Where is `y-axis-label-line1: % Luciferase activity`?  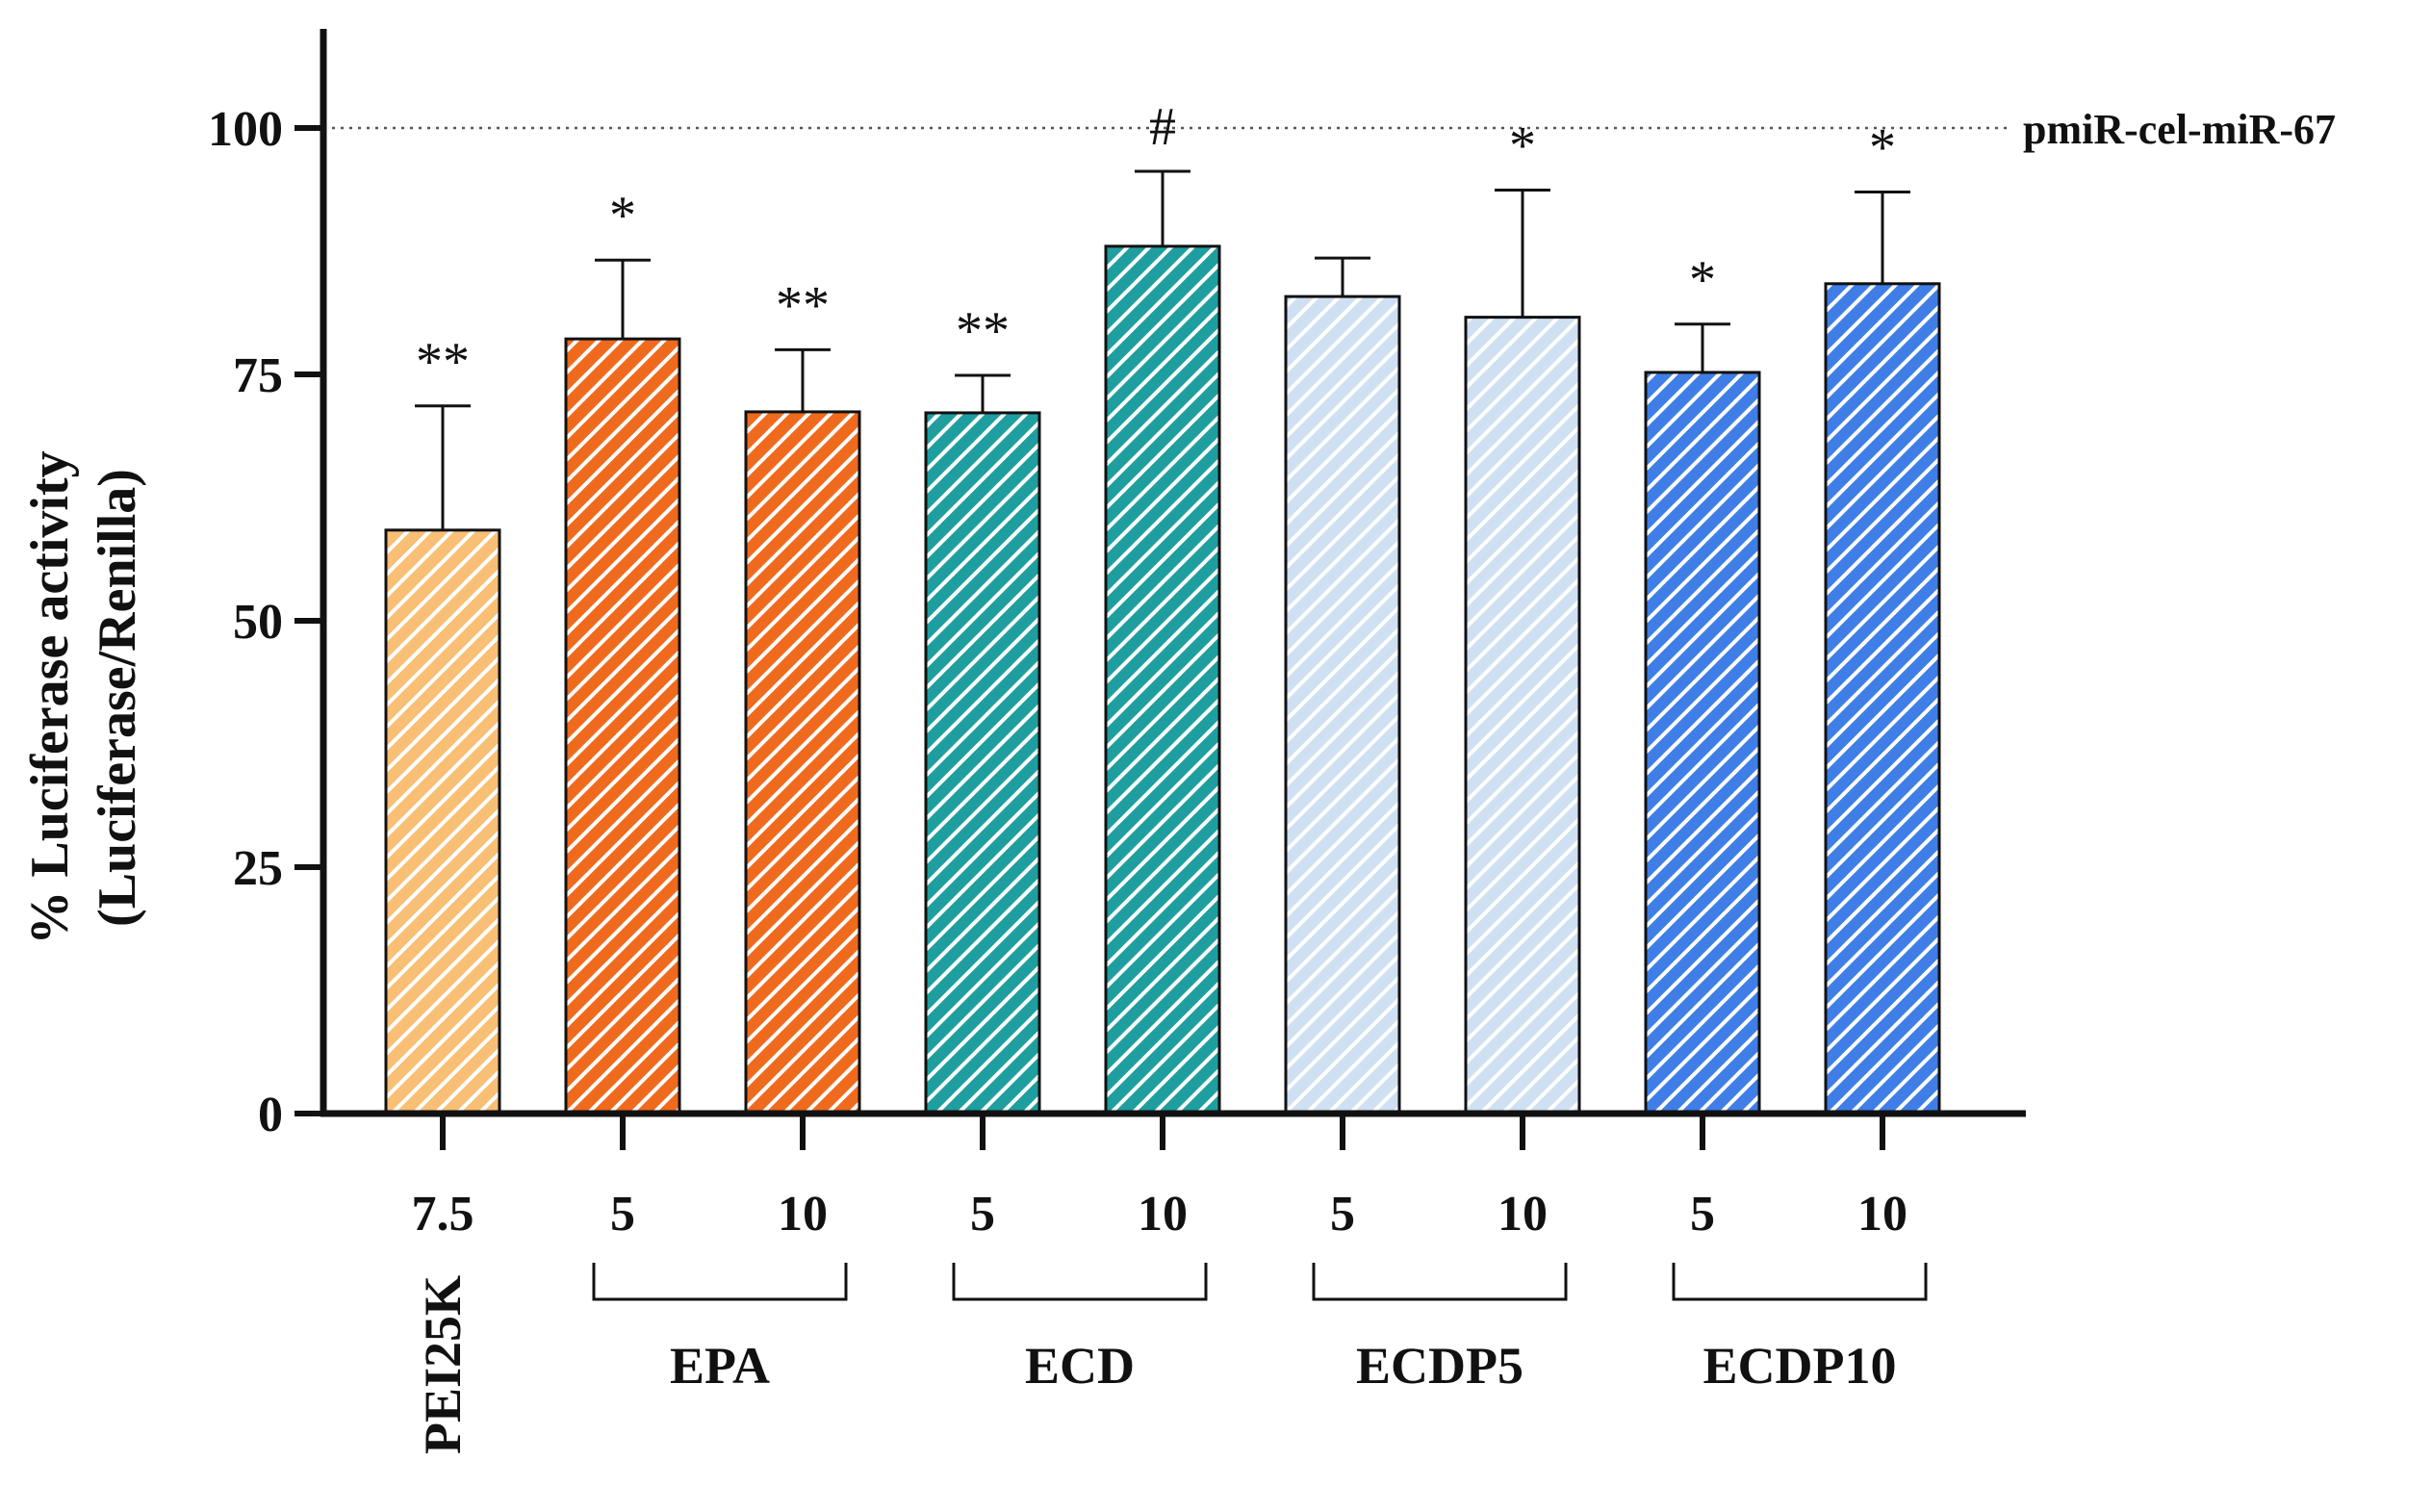
y-axis-label-line1: % Luciferase activity is located at coordinates (50, 697).